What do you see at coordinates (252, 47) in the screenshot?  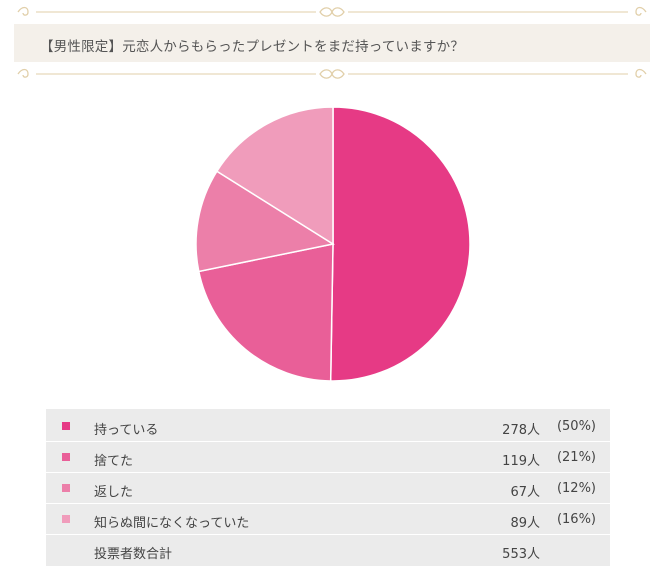 I see `question-title: 【男性限定】元恋人からもらったプレゼントをまだ持っていますか？` at bounding box center [252, 47].